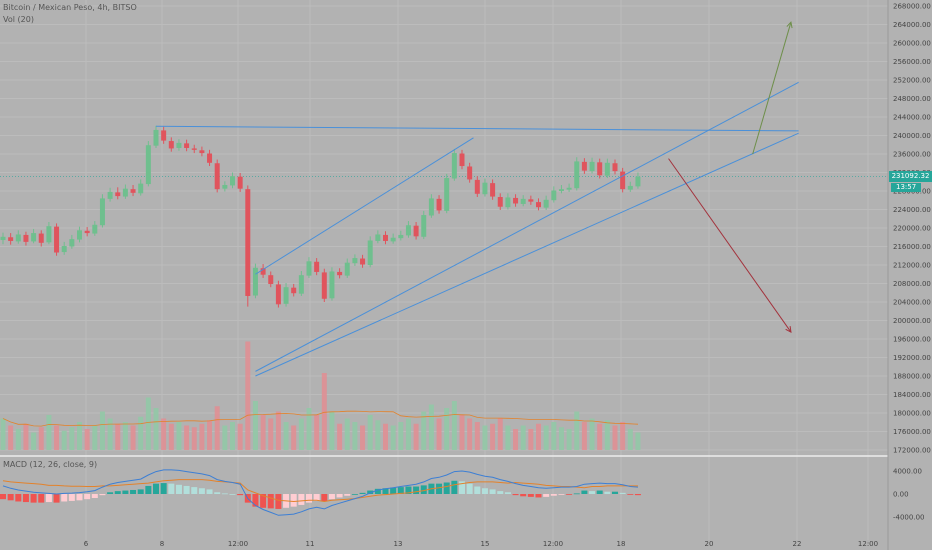 This screenshot has width=932, height=550. What do you see at coordinates (912, 432) in the screenshot?
I see `price-tick-label: 176000.00` at bounding box center [912, 432].